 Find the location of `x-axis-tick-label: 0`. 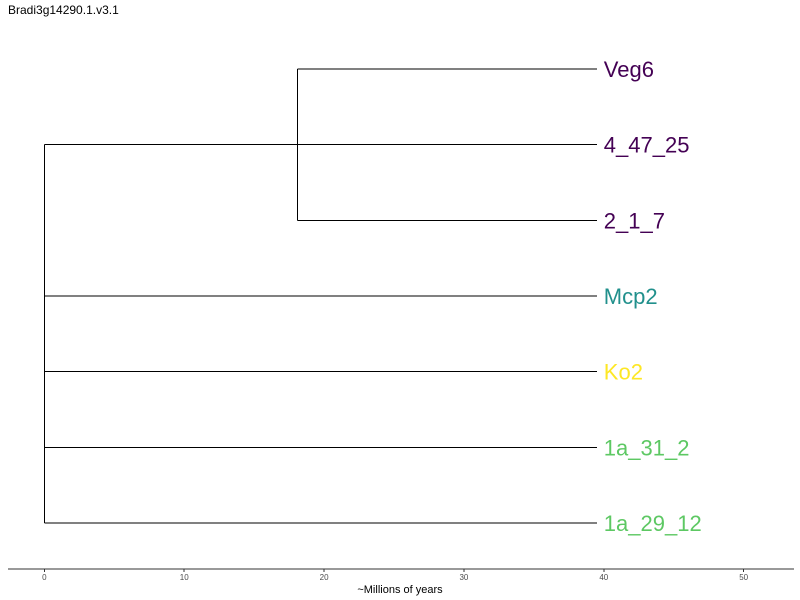

x-axis-tick-label: 0 is located at coordinates (44, 577).